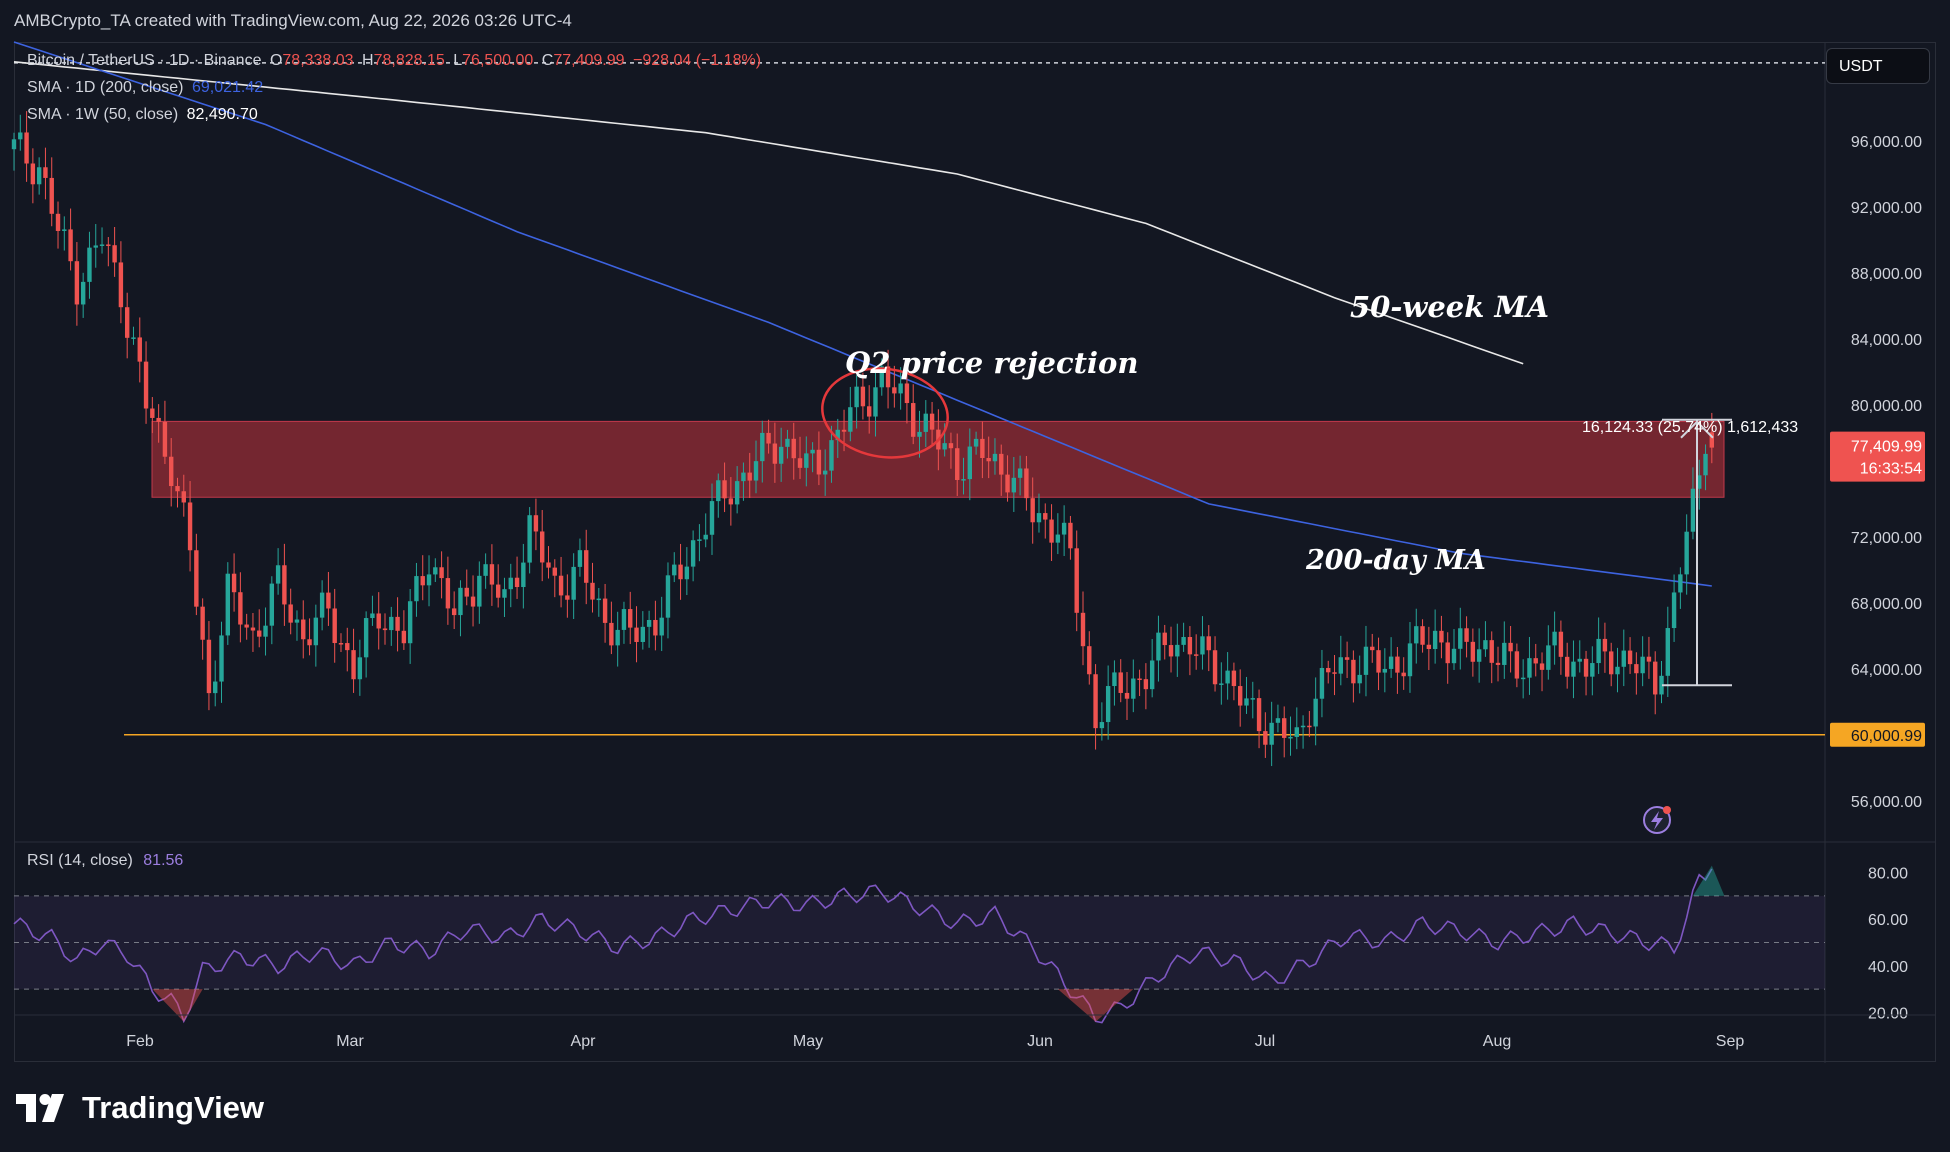  What do you see at coordinates (140, 1108) in the screenshot?
I see `tradingview-logo: TradingView` at bounding box center [140, 1108].